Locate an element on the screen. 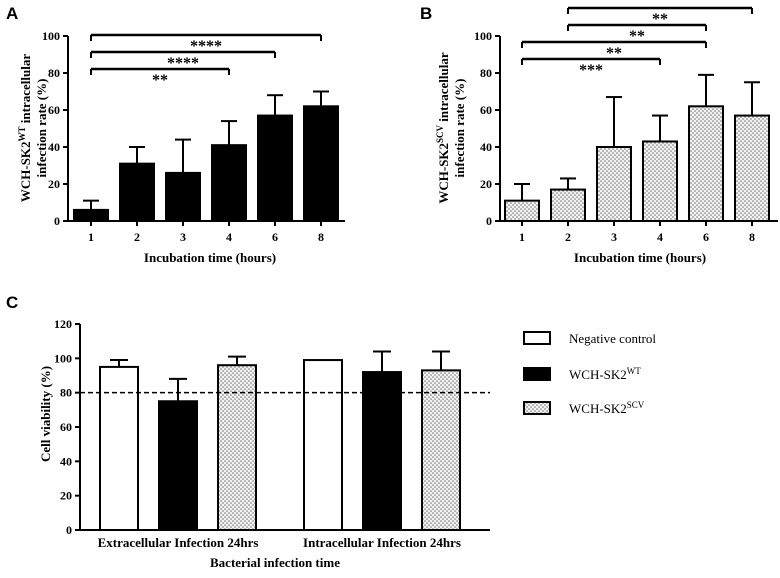 Image resolution: width=780 pixels, height=578 pixels. panel-a-ylabel-sup: WT is located at coordinates (22, 133).